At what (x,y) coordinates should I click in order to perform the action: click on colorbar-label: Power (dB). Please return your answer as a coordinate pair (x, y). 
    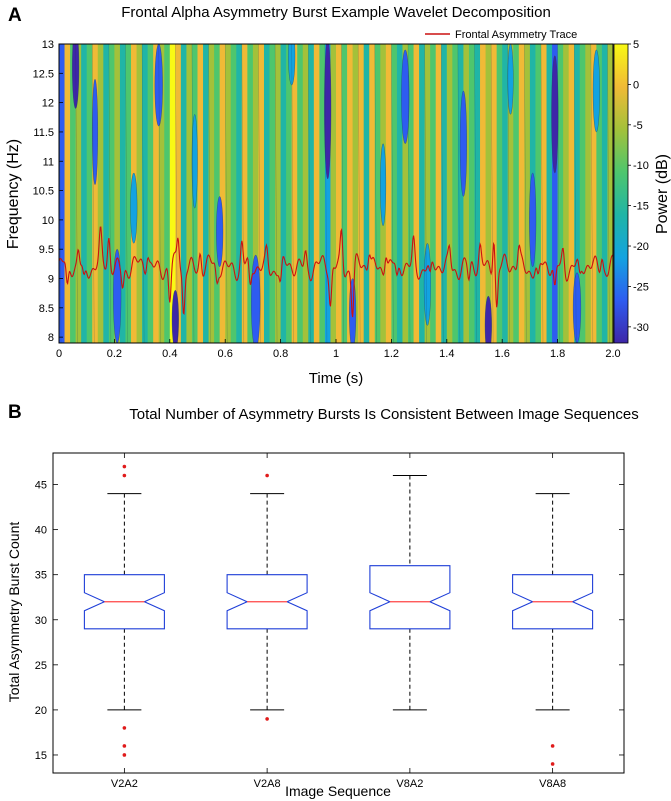
    Looking at the image, I should click on (662, 194).